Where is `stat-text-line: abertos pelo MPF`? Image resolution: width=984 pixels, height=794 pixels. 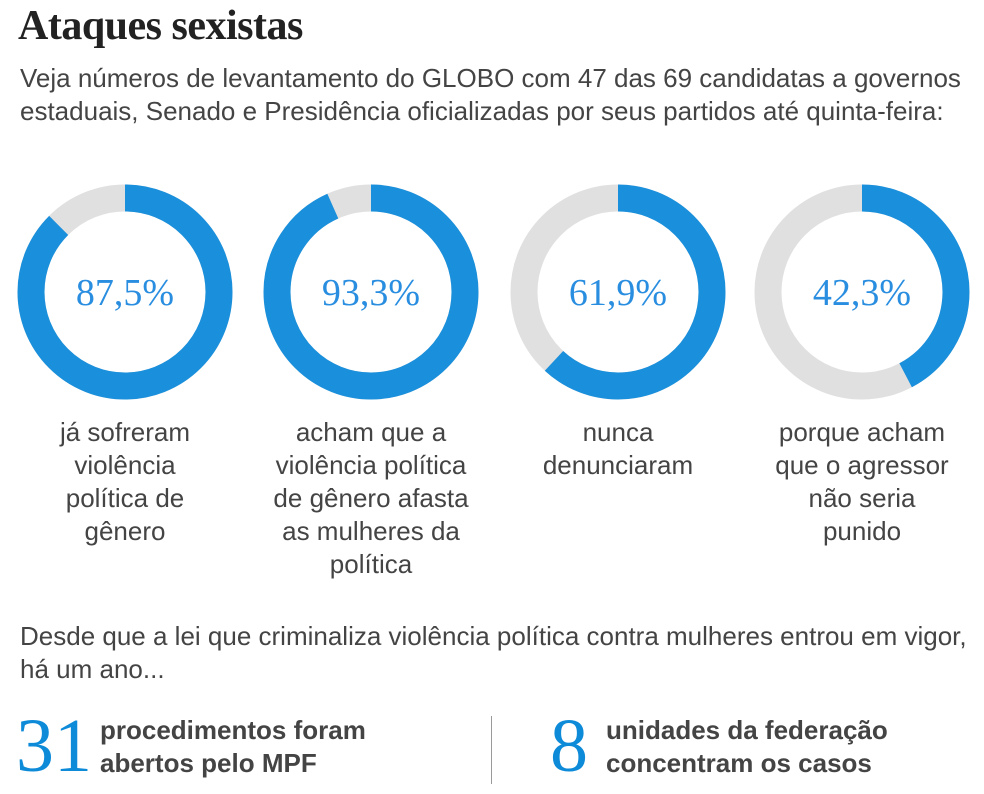 stat-text-line: abertos pelo MPF is located at coordinates (208, 763).